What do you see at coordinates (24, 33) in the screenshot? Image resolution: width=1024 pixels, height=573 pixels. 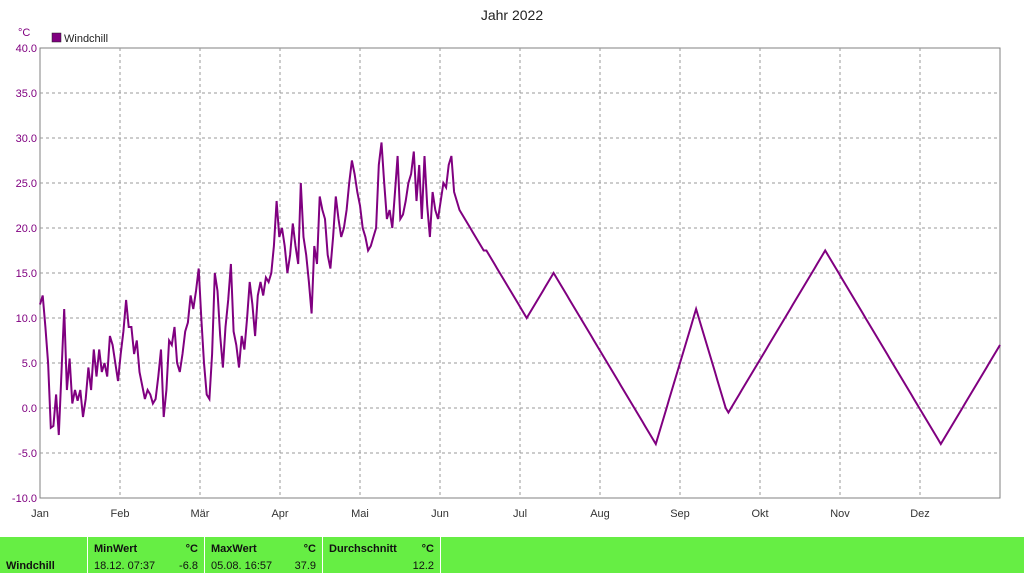 I see `y-unit-label: °C` at bounding box center [24, 33].